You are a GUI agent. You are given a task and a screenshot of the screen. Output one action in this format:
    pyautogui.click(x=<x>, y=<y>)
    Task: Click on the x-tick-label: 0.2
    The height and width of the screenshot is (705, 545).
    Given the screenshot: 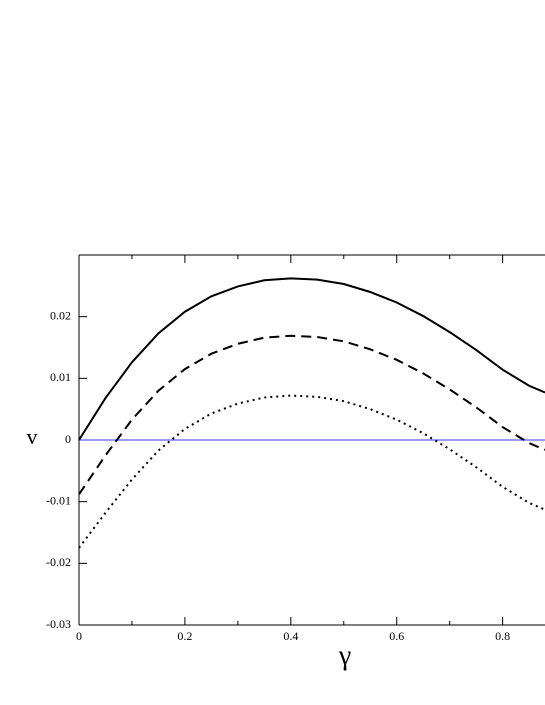 What is the action you would take?
    pyautogui.click(x=184, y=636)
    